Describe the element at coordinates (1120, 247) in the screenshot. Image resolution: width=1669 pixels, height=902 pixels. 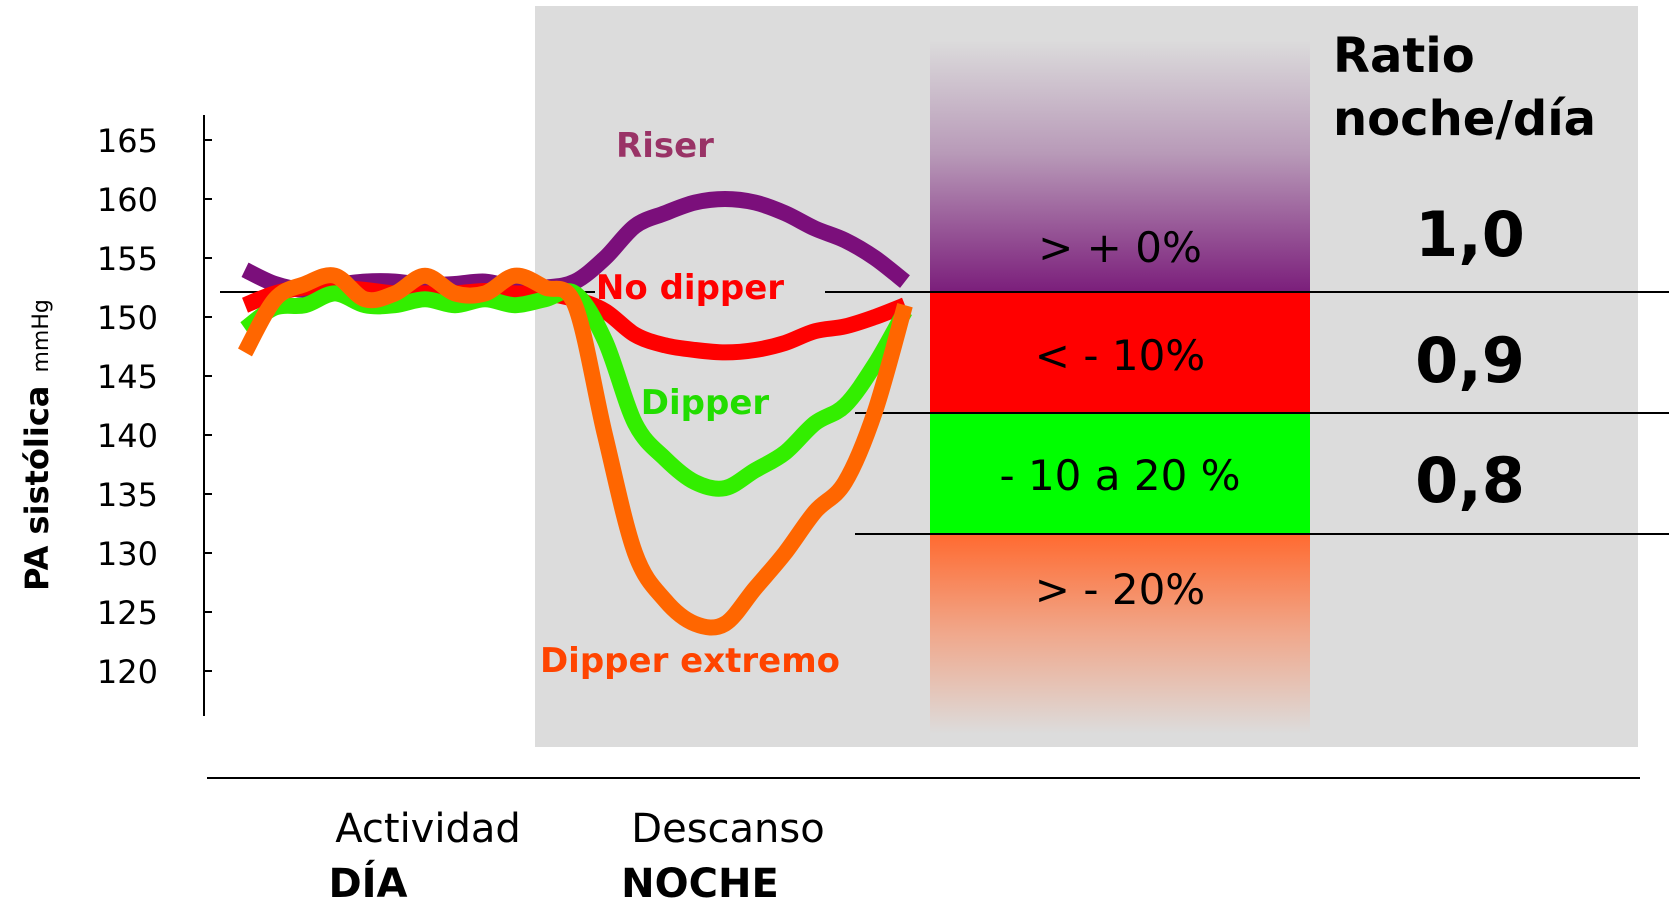
I see `band-label-riser: > + 0%` at that location.